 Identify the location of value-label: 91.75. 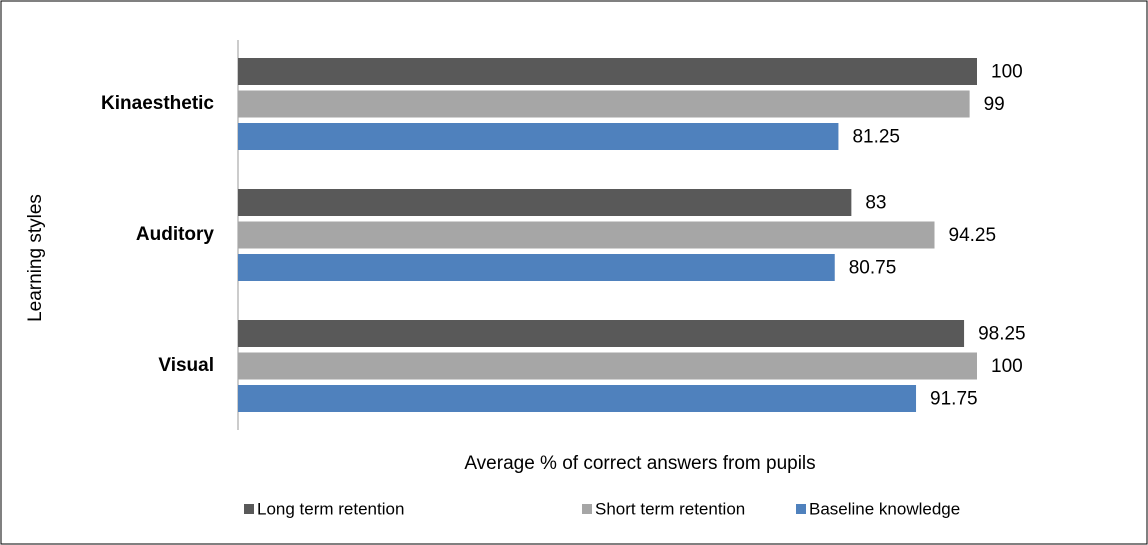
(954, 399).